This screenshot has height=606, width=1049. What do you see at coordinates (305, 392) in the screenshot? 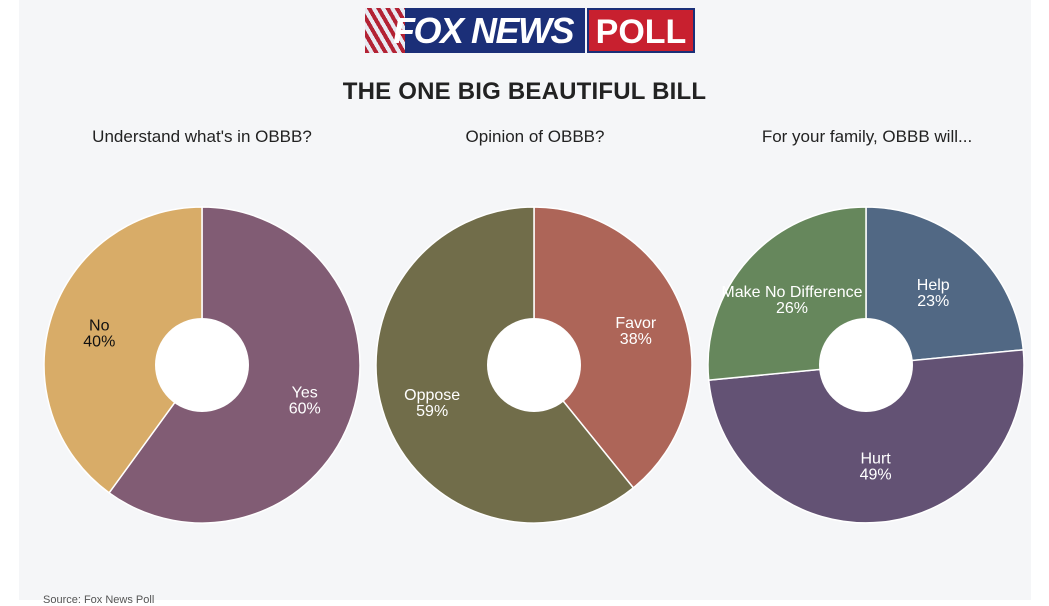
I see `slice-label-yes: Yes` at bounding box center [305, 392].